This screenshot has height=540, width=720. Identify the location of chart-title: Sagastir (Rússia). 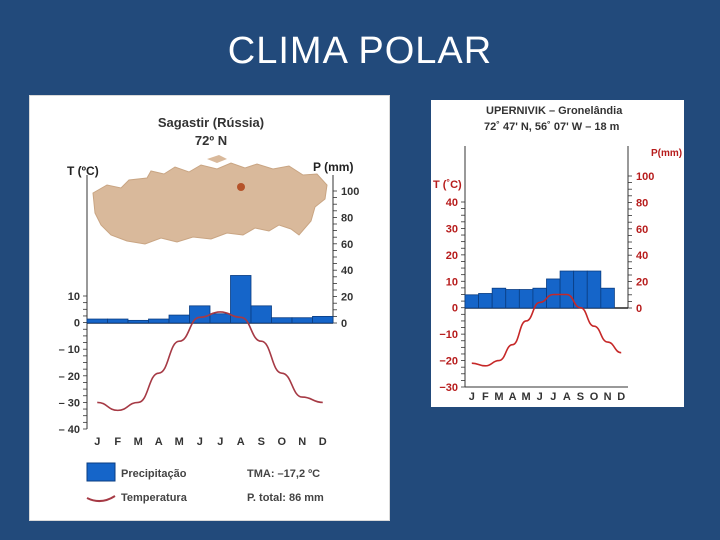
(211, 122).